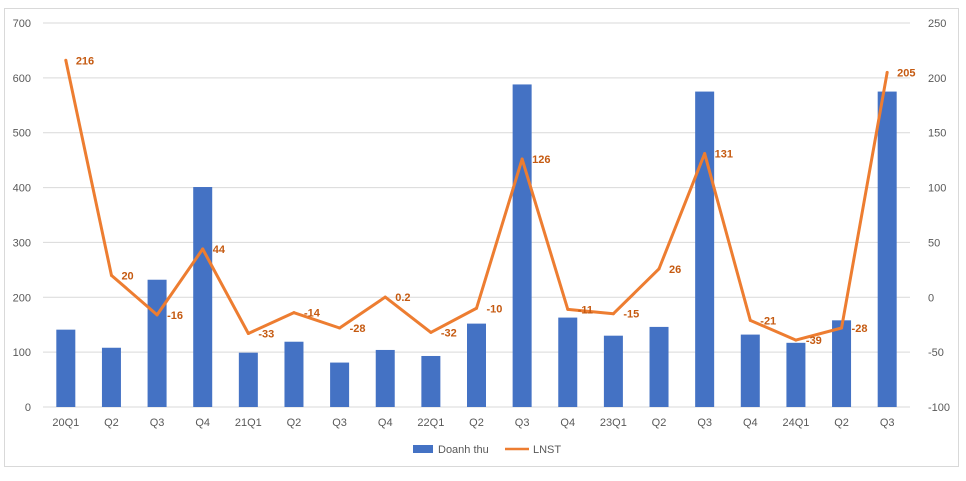 This screenshot has width=966, height=481. Describe the element at coordinates (28, 408) in the screenshot. I see `y-left-tick-label: 0` at that location.